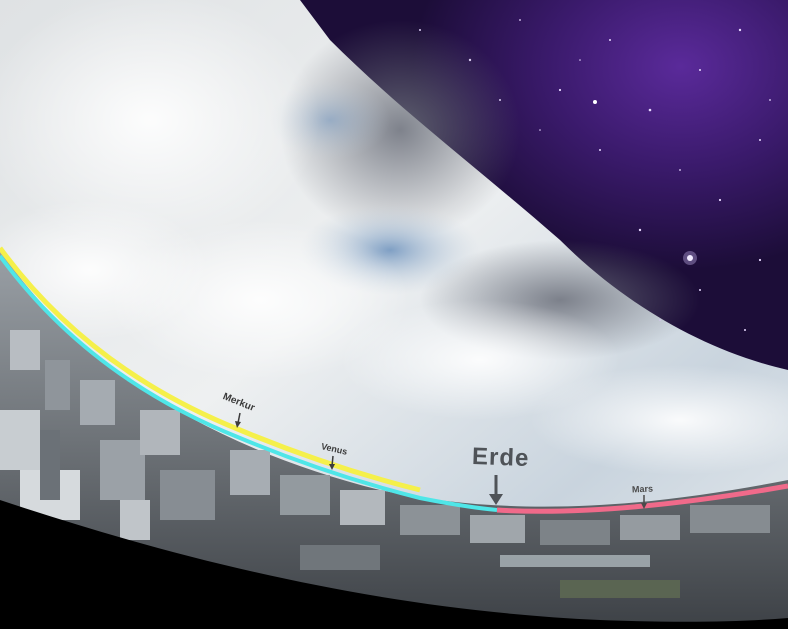  I want to click on mars-arrow-icon, so click(644, 502).